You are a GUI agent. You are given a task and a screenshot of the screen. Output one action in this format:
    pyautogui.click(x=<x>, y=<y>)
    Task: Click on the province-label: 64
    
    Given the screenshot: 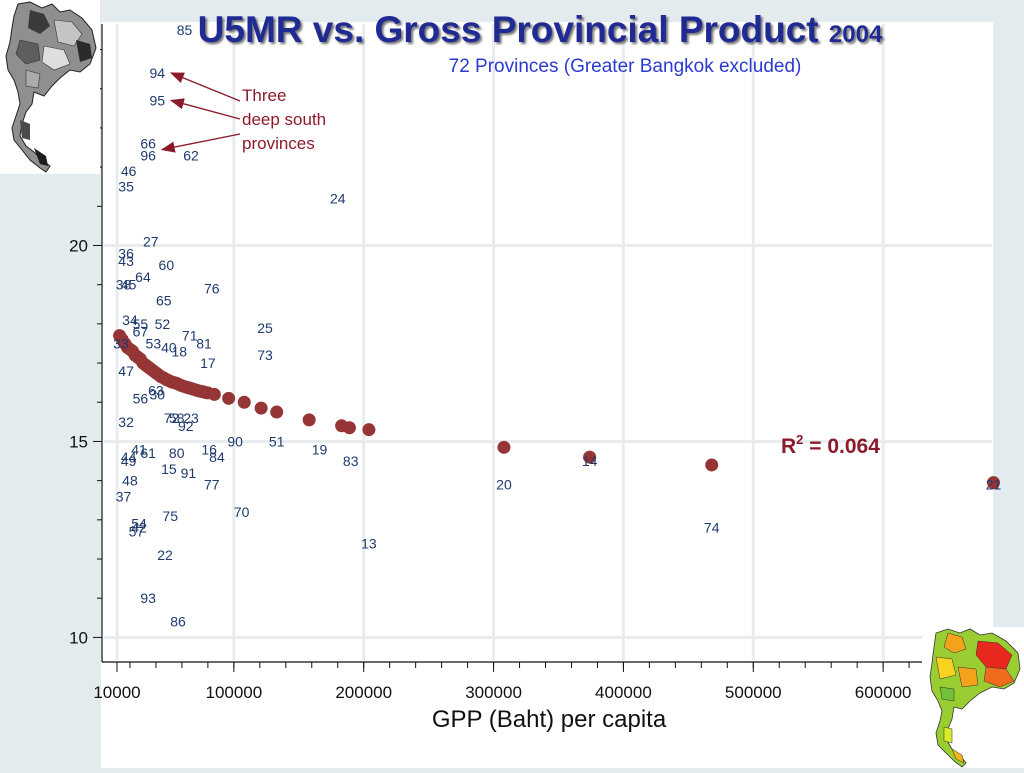 What is the action you would take?
    pyautogui.click(x=143, y=277)
    